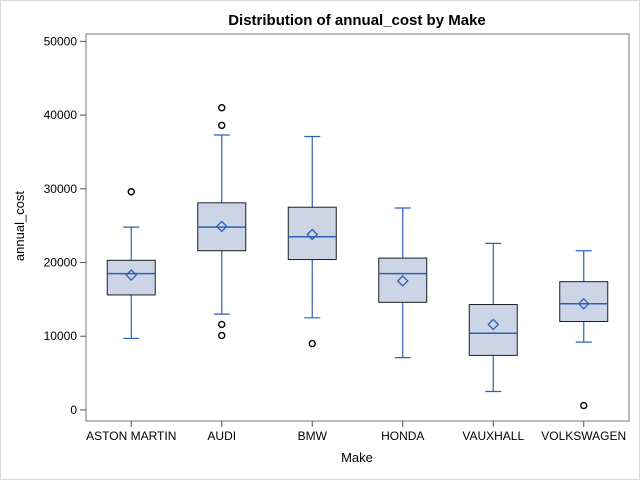 The width and height of the screenshot is (640, 480). I want to click on x-tick-label: VAUXHALL, so click(493, 436).